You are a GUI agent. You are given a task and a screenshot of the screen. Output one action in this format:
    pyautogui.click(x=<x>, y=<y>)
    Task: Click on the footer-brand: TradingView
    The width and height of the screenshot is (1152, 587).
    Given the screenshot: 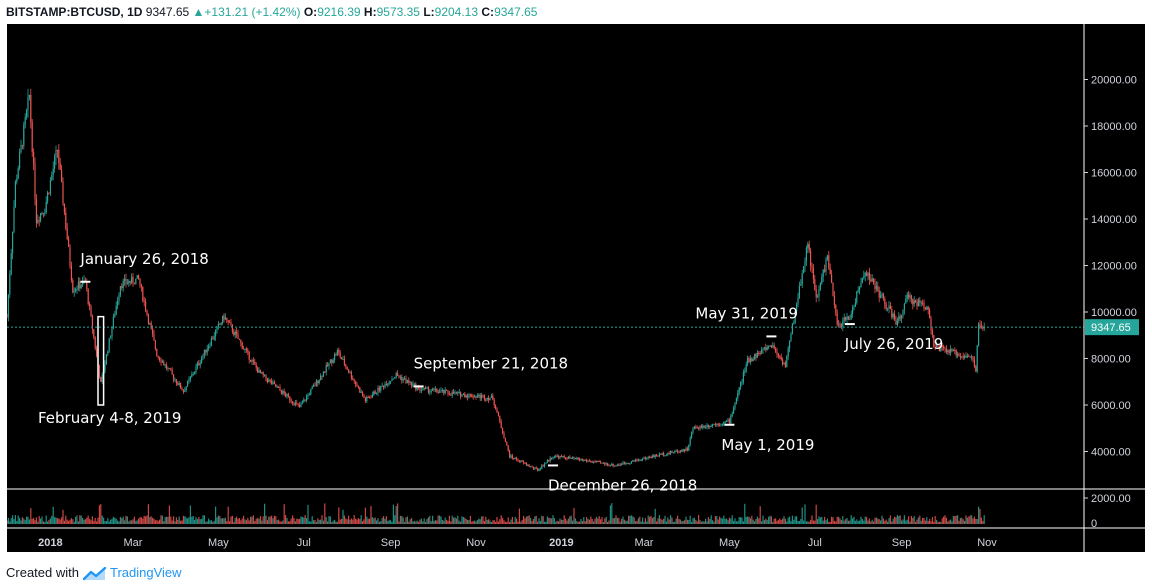 What is the action you would take?
    pyautogui.click(x=146, y=572)
    